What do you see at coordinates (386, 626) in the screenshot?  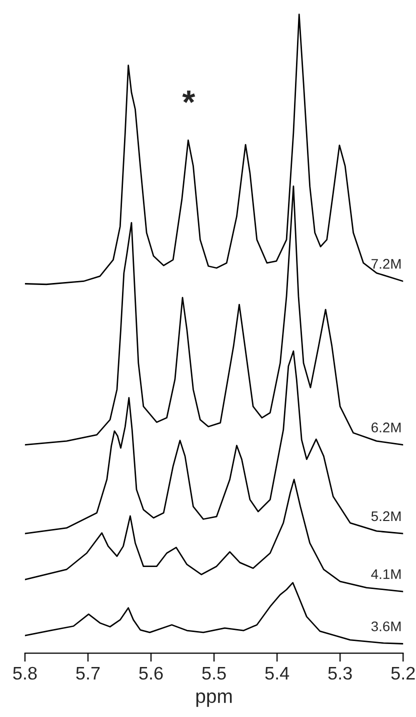 I see `series-label: 3.6M` at bounding box center [386, 626].